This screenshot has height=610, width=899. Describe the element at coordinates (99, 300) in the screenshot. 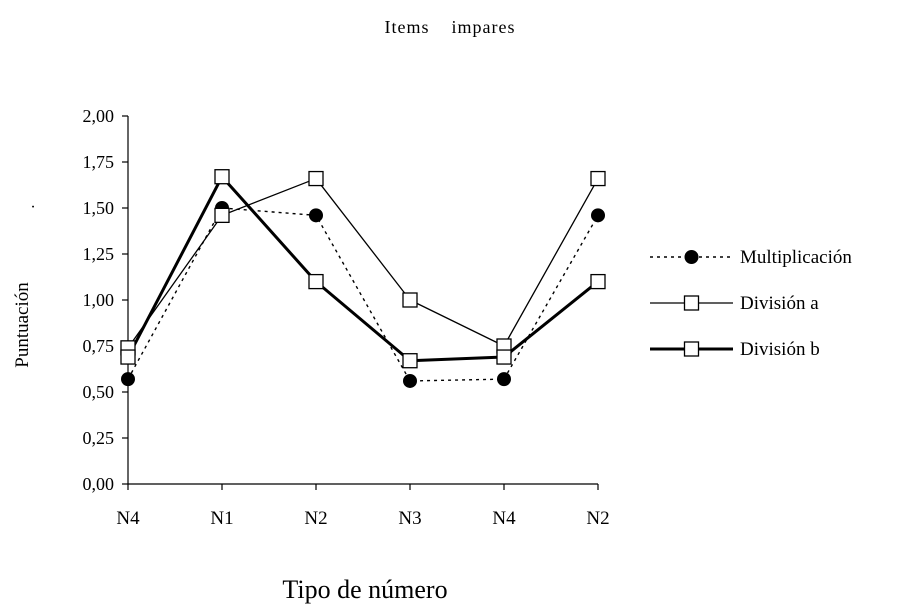

I see `y-tick-label: 1,00` at that location.